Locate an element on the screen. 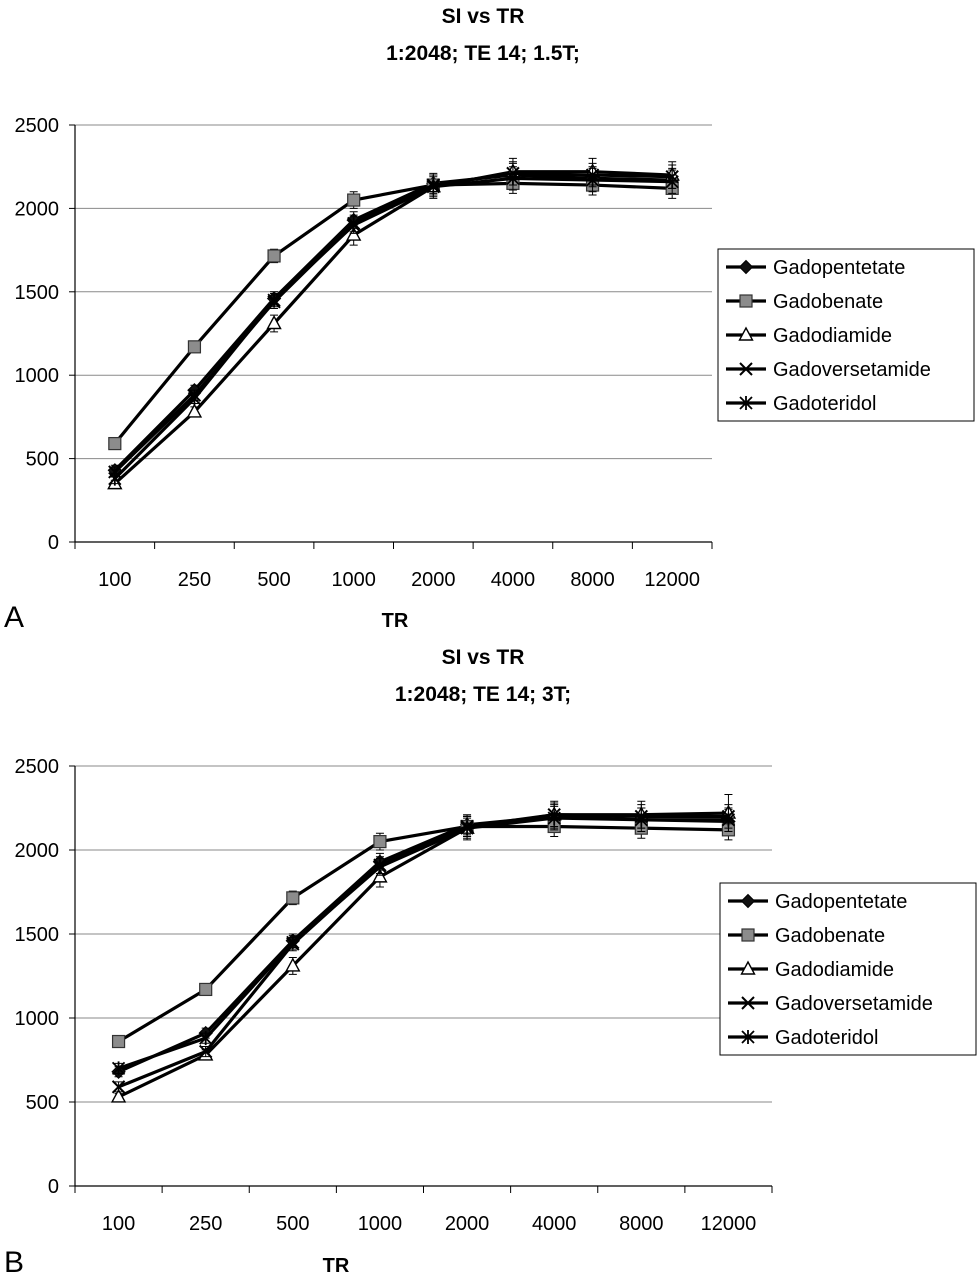  series-gadobenate is located at coordinates (393, 311).